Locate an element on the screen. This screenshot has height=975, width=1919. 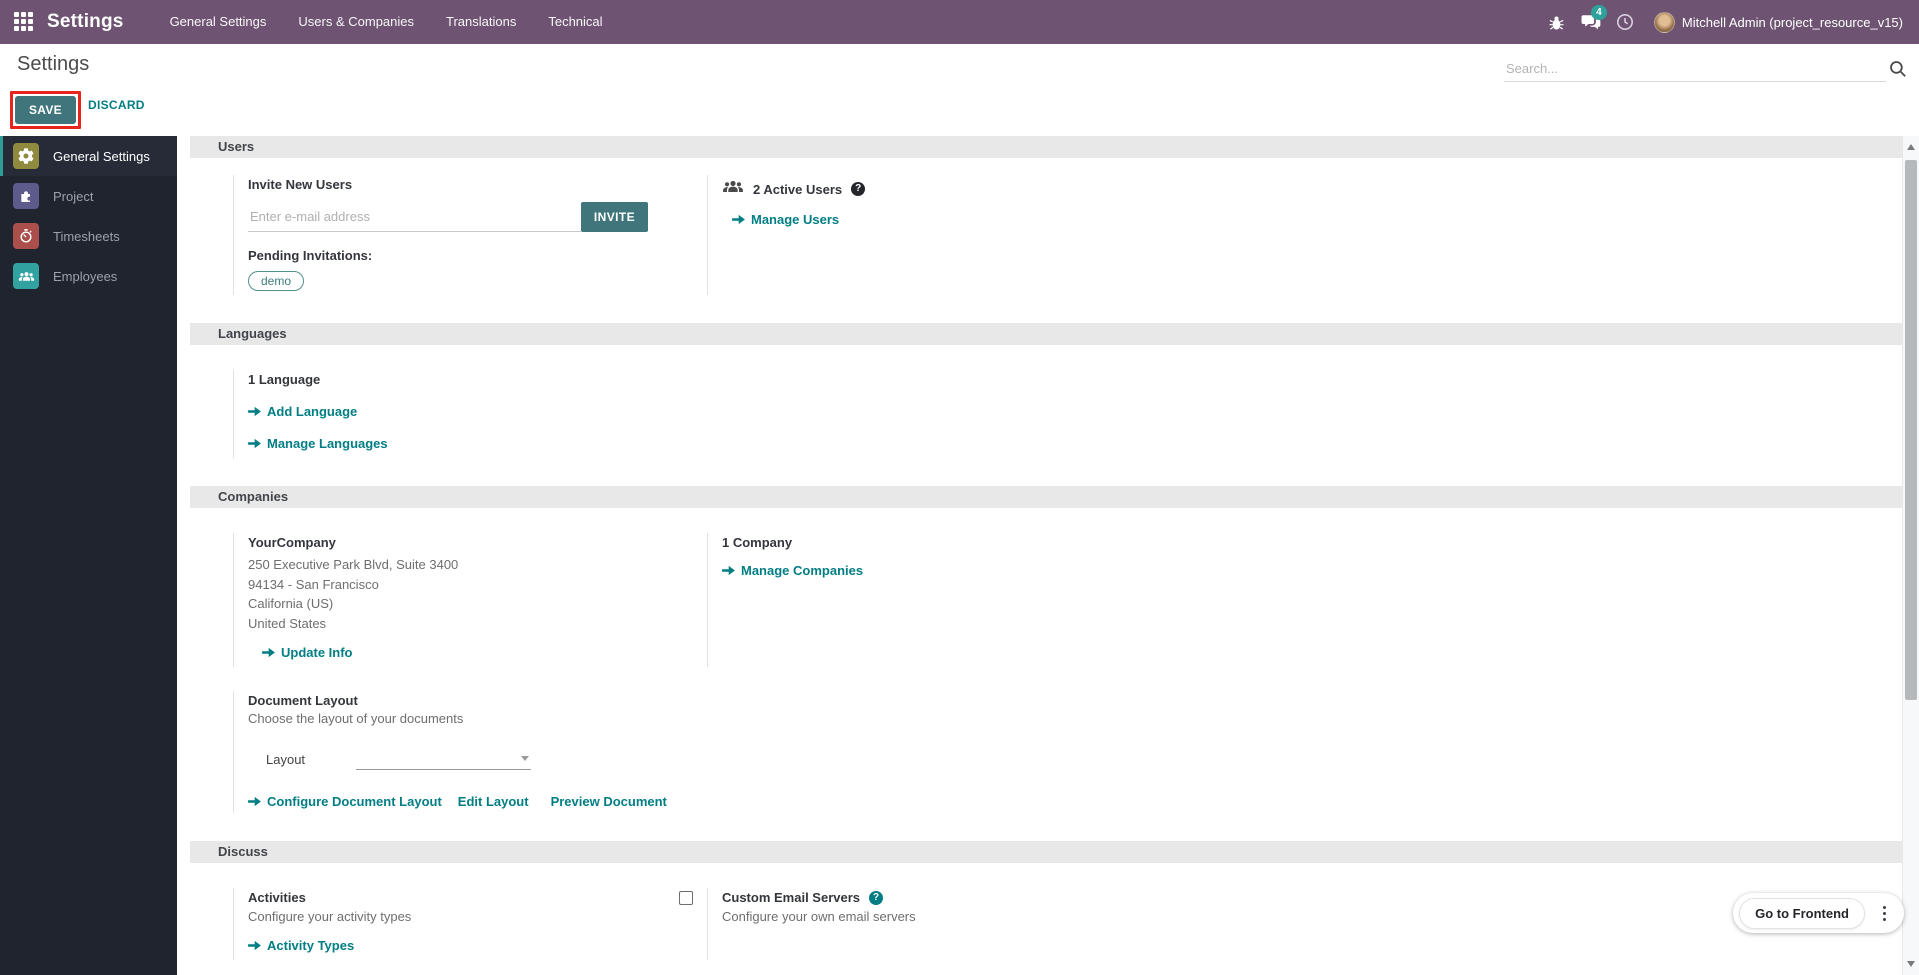
edit-layout-link: Edit Layout is located at coordinates (493, 801).